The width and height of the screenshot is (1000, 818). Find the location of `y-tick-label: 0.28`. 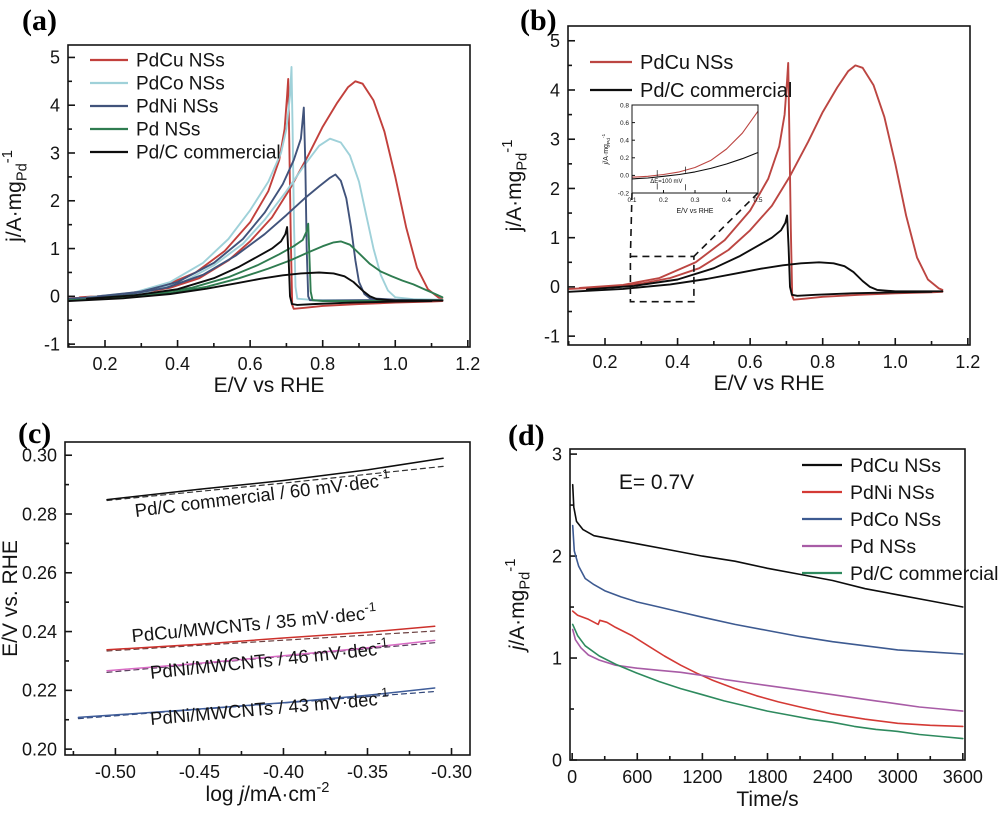

y-tick-label: 0.28 is located at coordinates (39, 514).